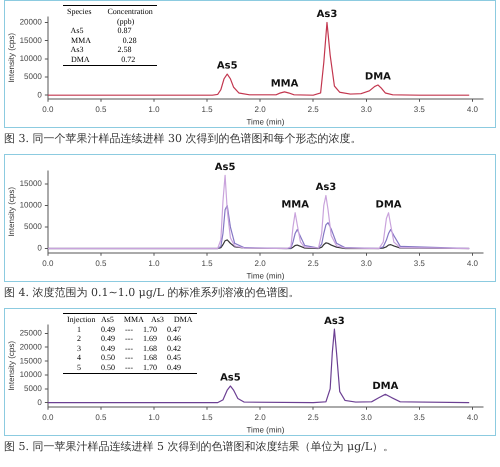  Describe the element at coordinates (31, 333) in the screenshot. I see `y-tick-label: 25000` at that location.